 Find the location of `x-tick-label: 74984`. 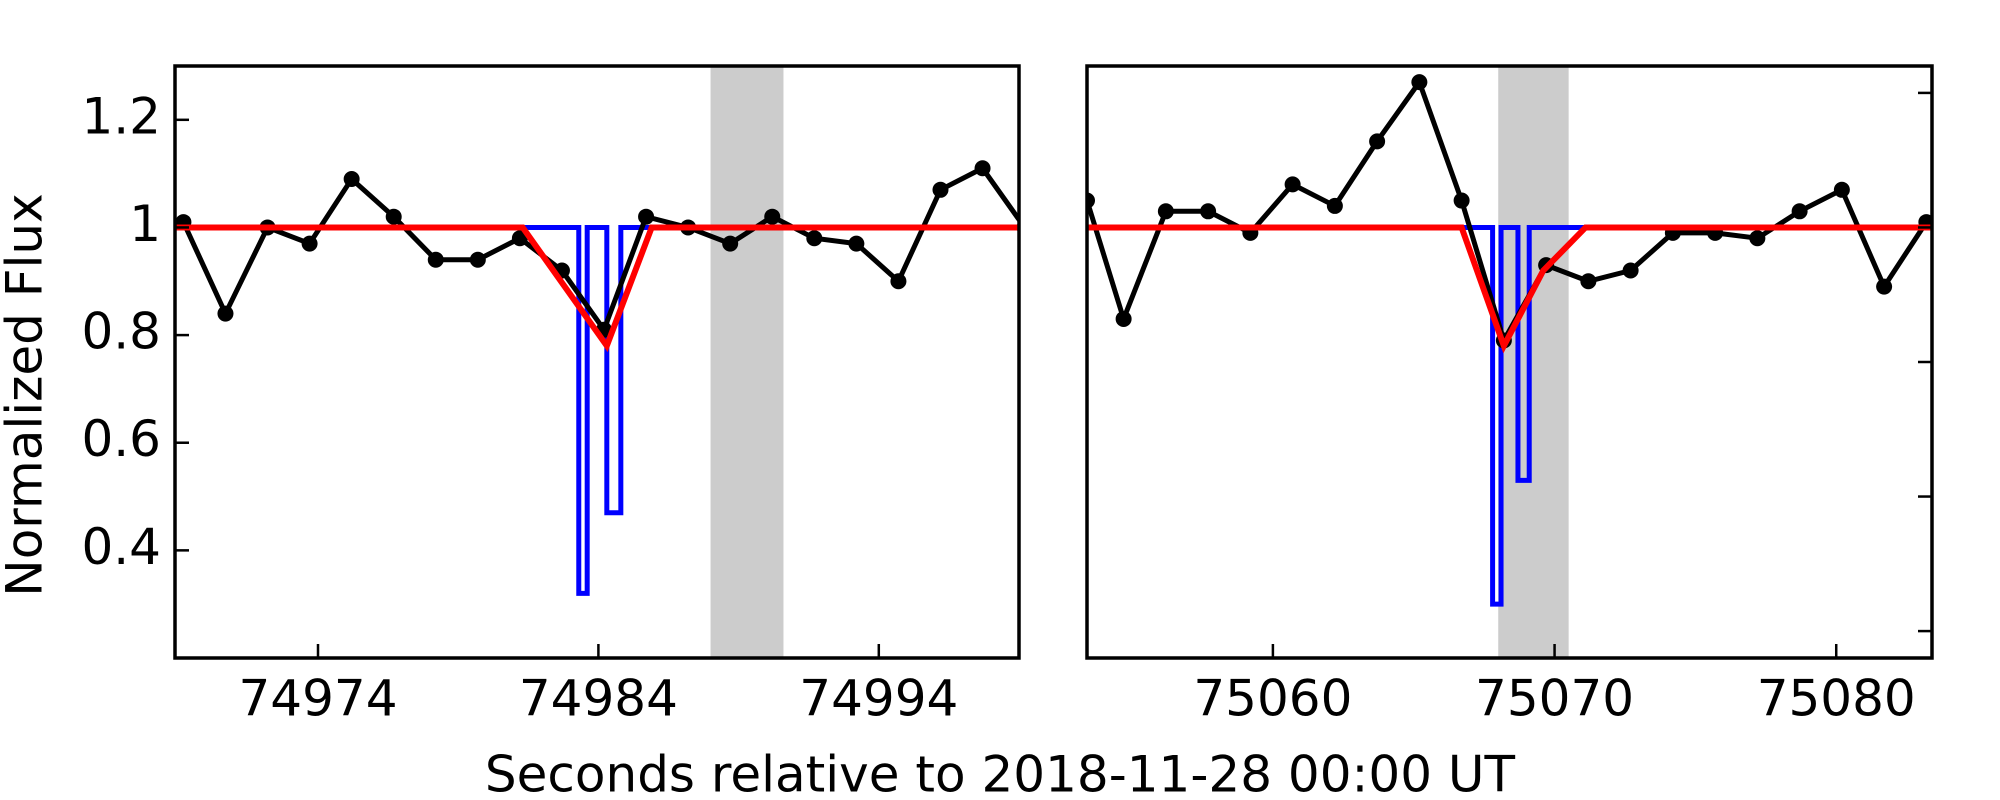

x-tick-label: 74984 is located at coordinates (598, 699).